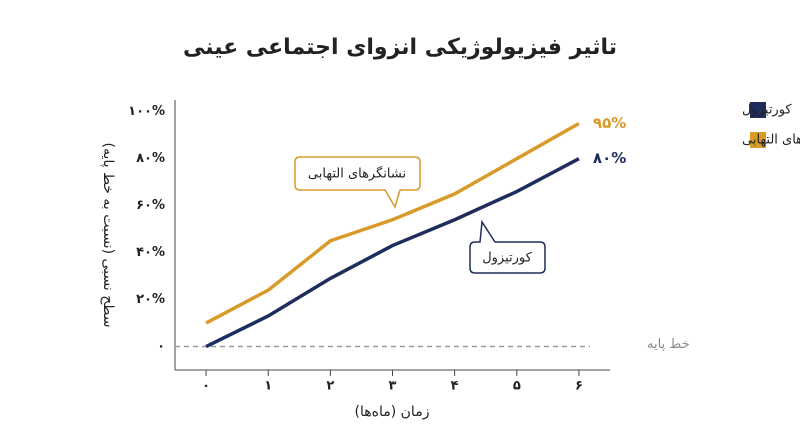 The height and width of the screenshot is (447, 800). Describe the element at coordinates (507, 246) in the screenshot. I see `callout-cortisol: کورتیزول` at that location.